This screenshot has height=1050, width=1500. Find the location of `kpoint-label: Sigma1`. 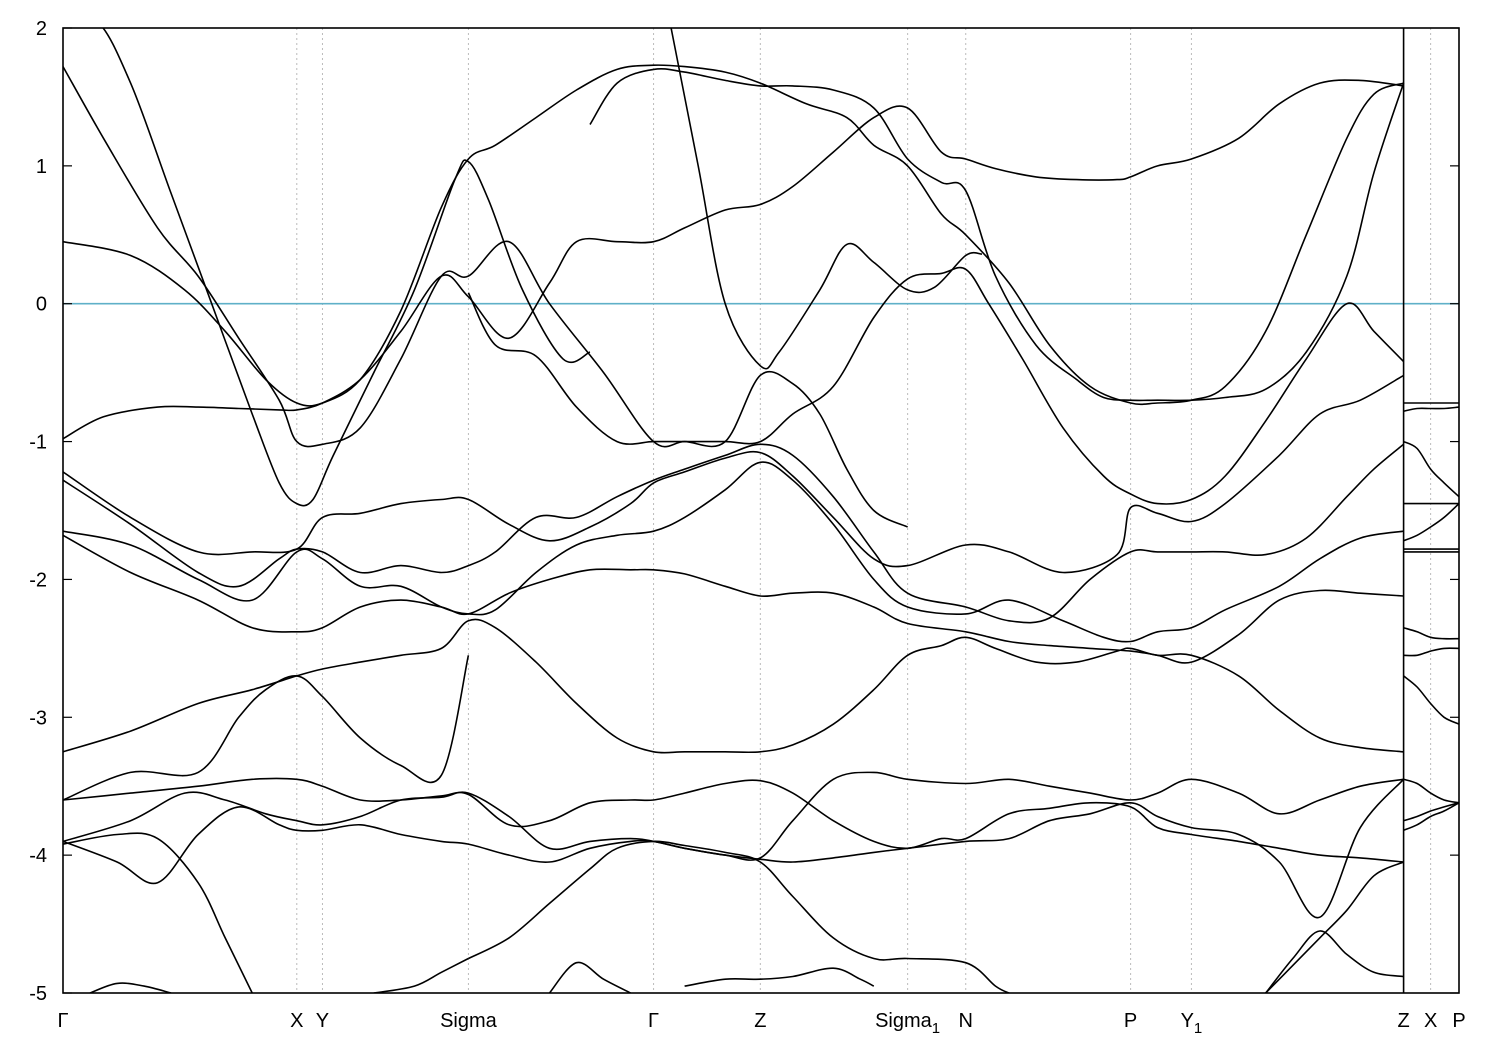

kpoint-label: Sigma1 is located at coordinates (907, 1023).